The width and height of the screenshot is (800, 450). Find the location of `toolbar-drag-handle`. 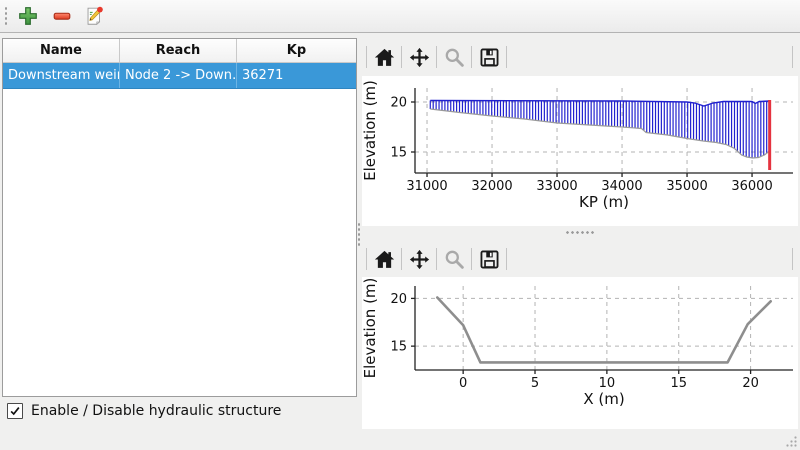

toolbar-drag-handle is located at coordinates (6, 16).